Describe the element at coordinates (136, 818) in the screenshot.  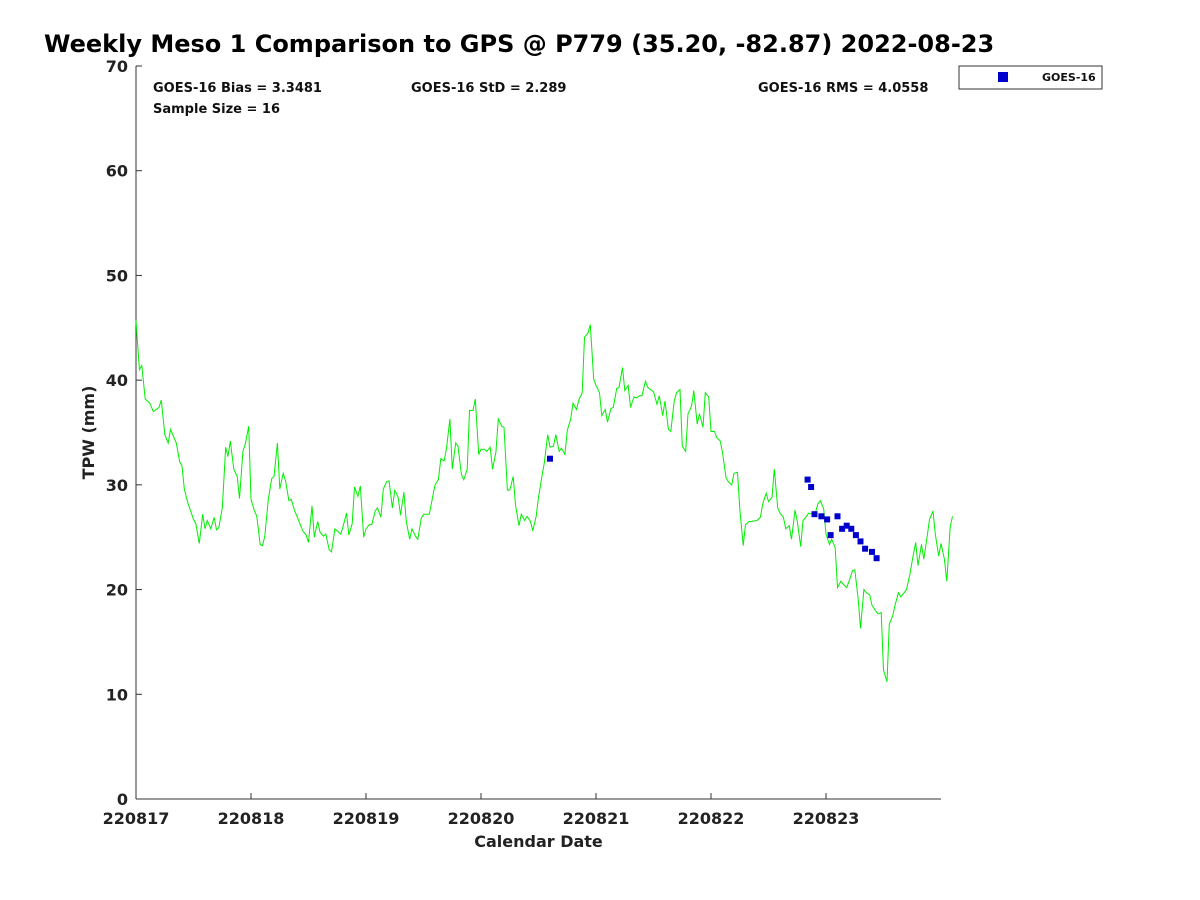
I see `x-tick-label: 220817` at that location.